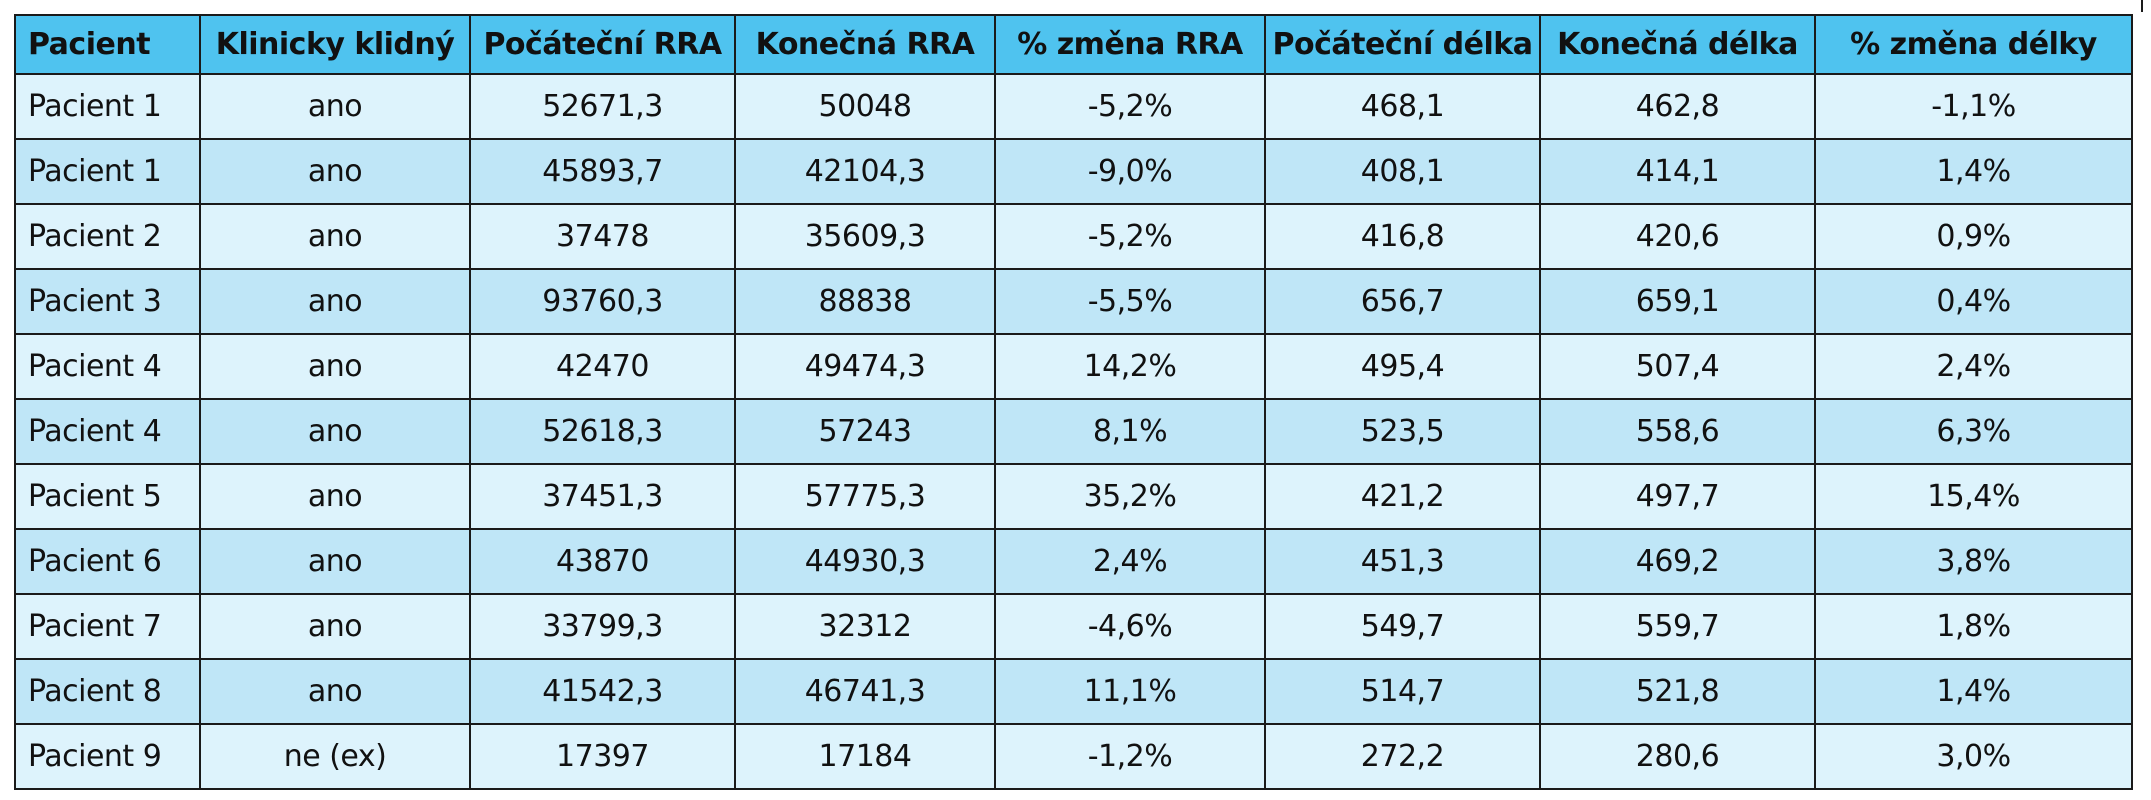 The height and width of the screenshot is (800, 2151). I want to click on cell-konecna-rra: 42104,3, so click(865, 171).